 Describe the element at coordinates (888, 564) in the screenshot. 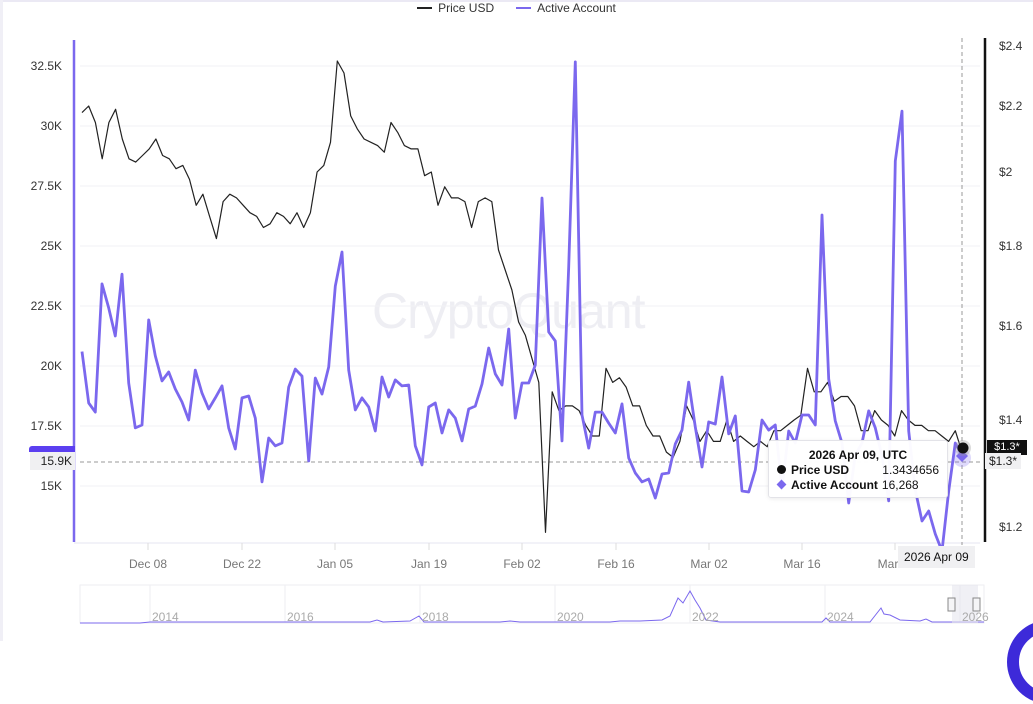

I see `x-tick-label: Mar` at that location.